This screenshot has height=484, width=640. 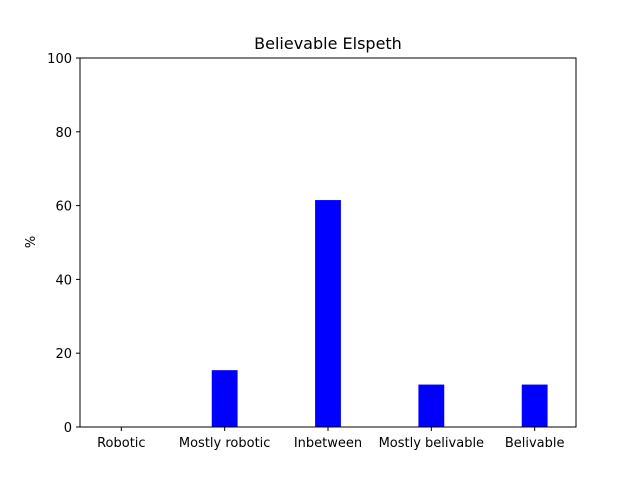 I want to click on bar-mostly-robotic, so click(x=224, y=398).